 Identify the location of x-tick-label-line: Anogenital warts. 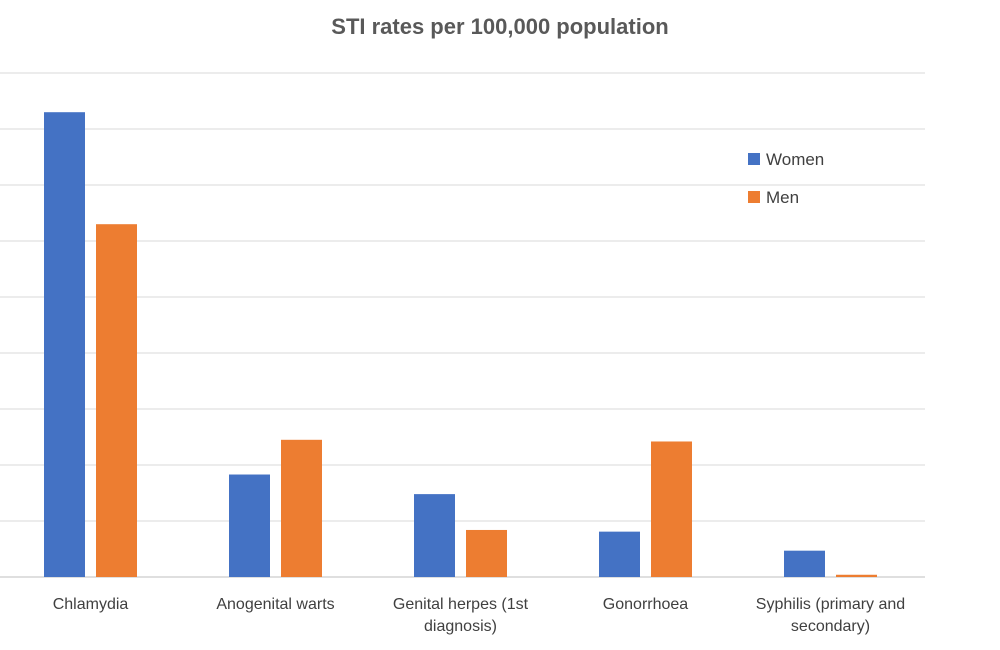
(275, 604).